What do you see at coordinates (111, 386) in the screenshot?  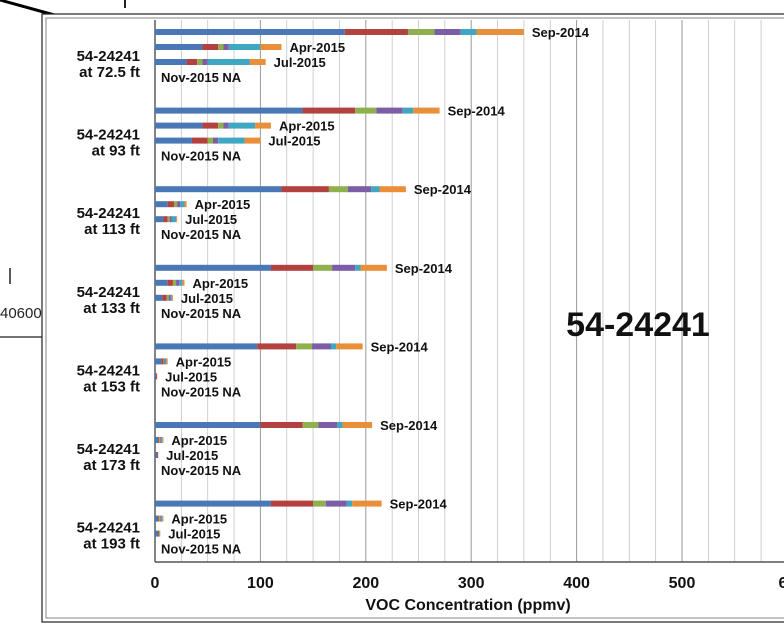 I see `group-label: at 153 ft` at bounding box center [111, 386].